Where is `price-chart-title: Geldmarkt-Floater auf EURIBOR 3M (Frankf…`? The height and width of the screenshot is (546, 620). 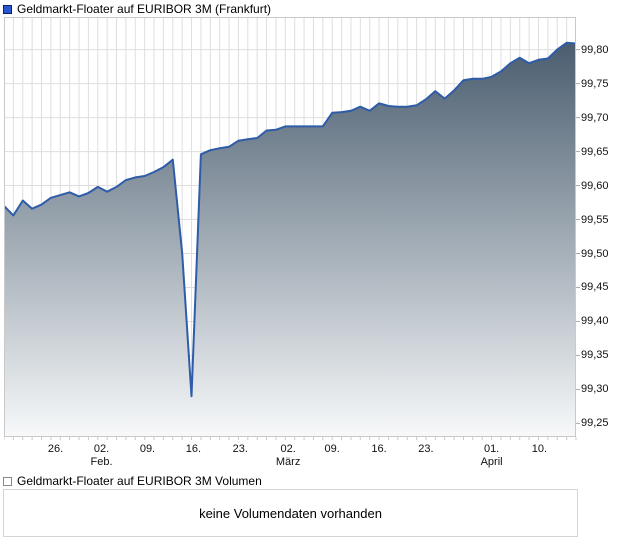 price-chart-title: Geldmarkt-Floater auf EURIBOR 3M (Frankf… is located at coordinates (144, 9).